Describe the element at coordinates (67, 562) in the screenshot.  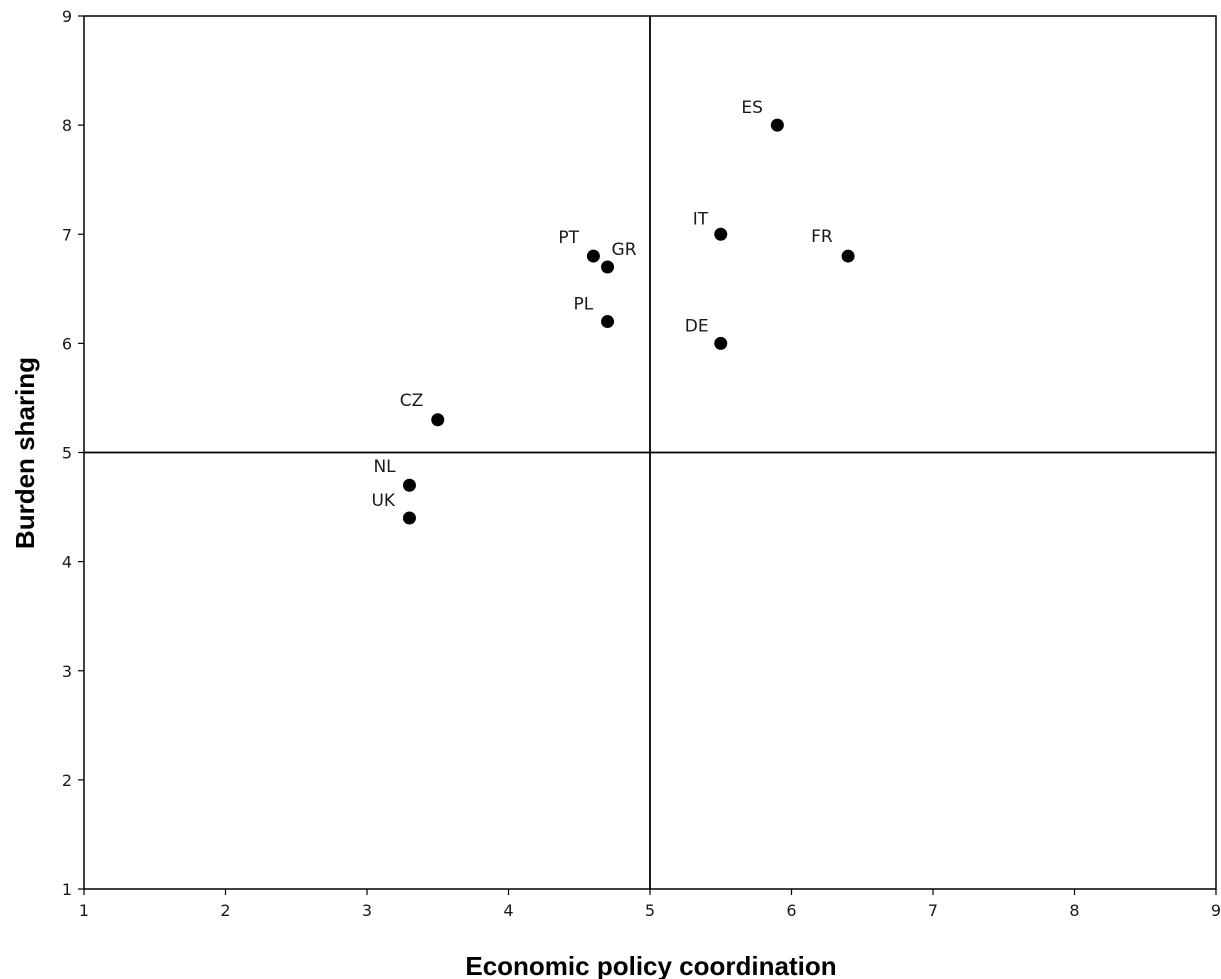
I see `y-tick-label: 4` at that location.